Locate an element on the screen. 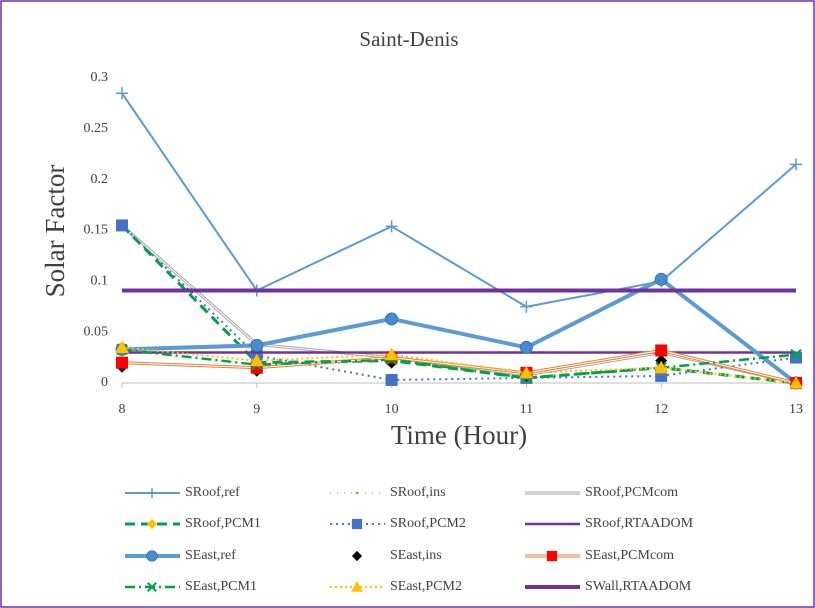 The height and width of the screenshot is (608, 815). y-tick-label: 0.05 is located at coordinates (96, 331).